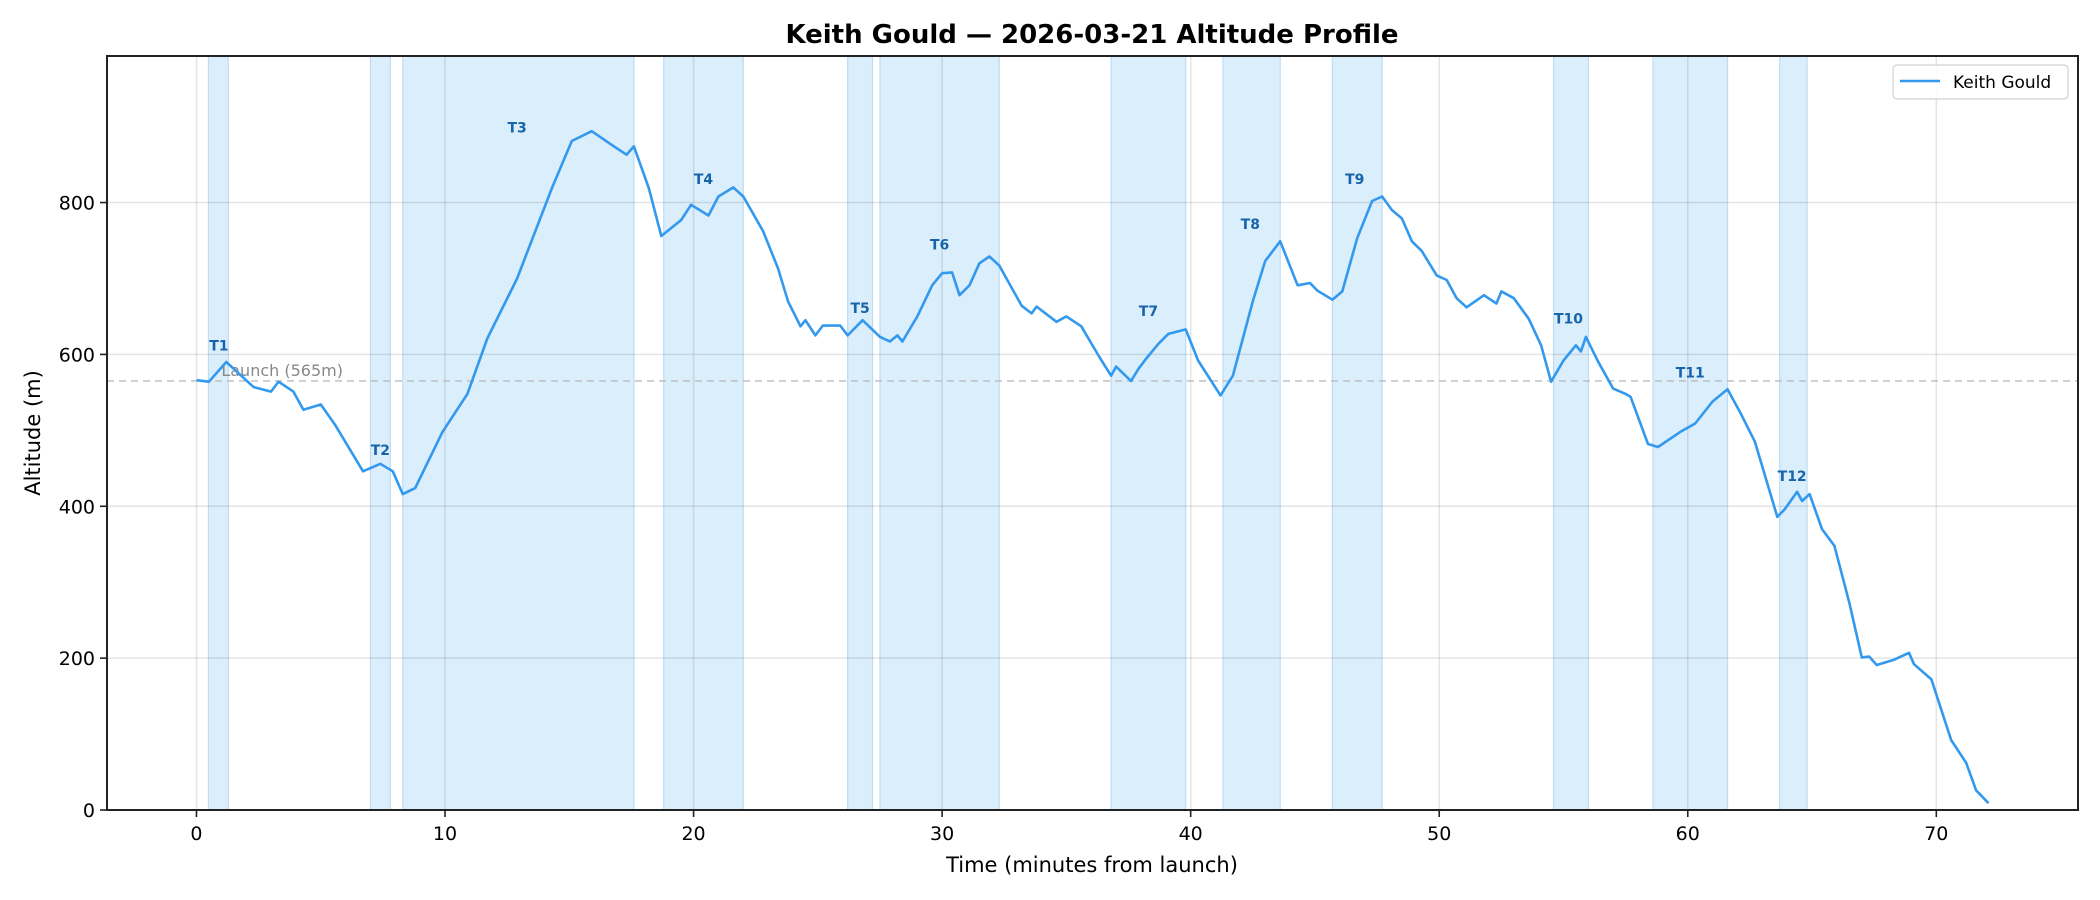 This screenshot has width=2100, height=900. I want to click on segment-label-t12: T12, so click(1792, 477).